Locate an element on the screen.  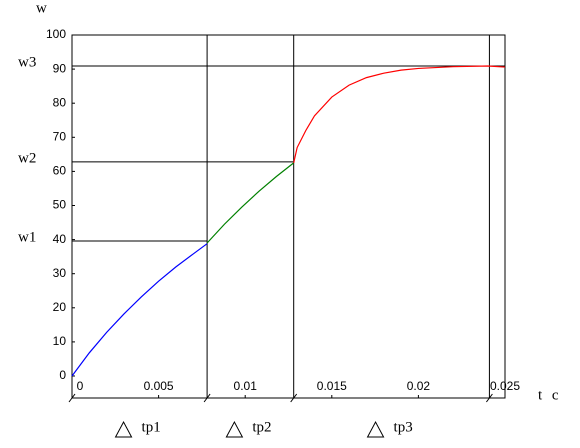
y-tick-label: 60 is located at coordinates (60, 171).